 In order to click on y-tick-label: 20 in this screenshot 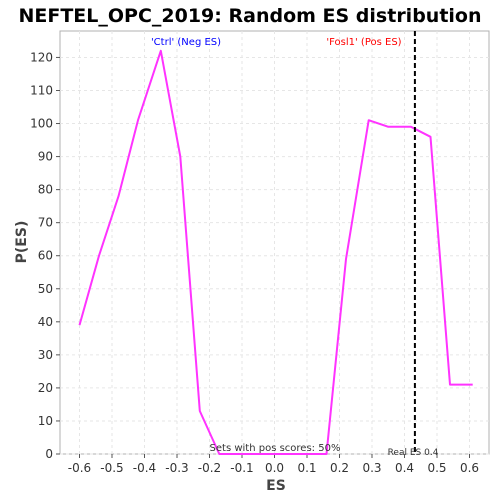, I will do `click(45, 388)`.